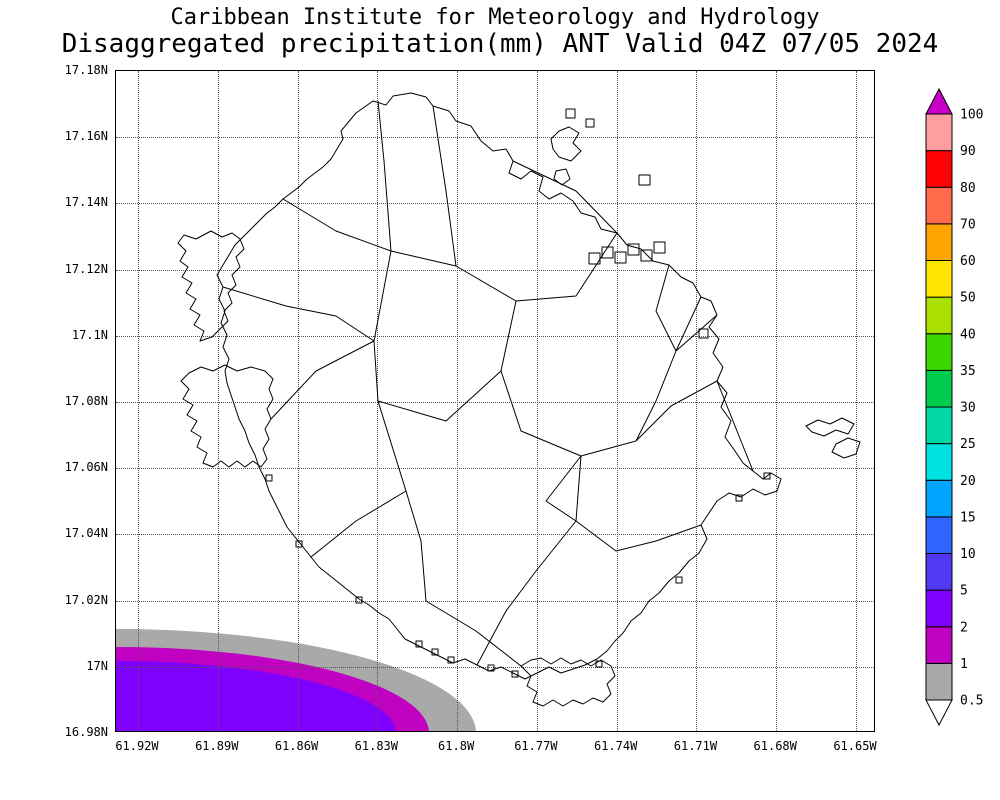 The width and height of the screenshot is (1000, 800). Describe the element at coordinates (968, 517) in the screenshot. I see `colorbar-level-label: 15` at that location.